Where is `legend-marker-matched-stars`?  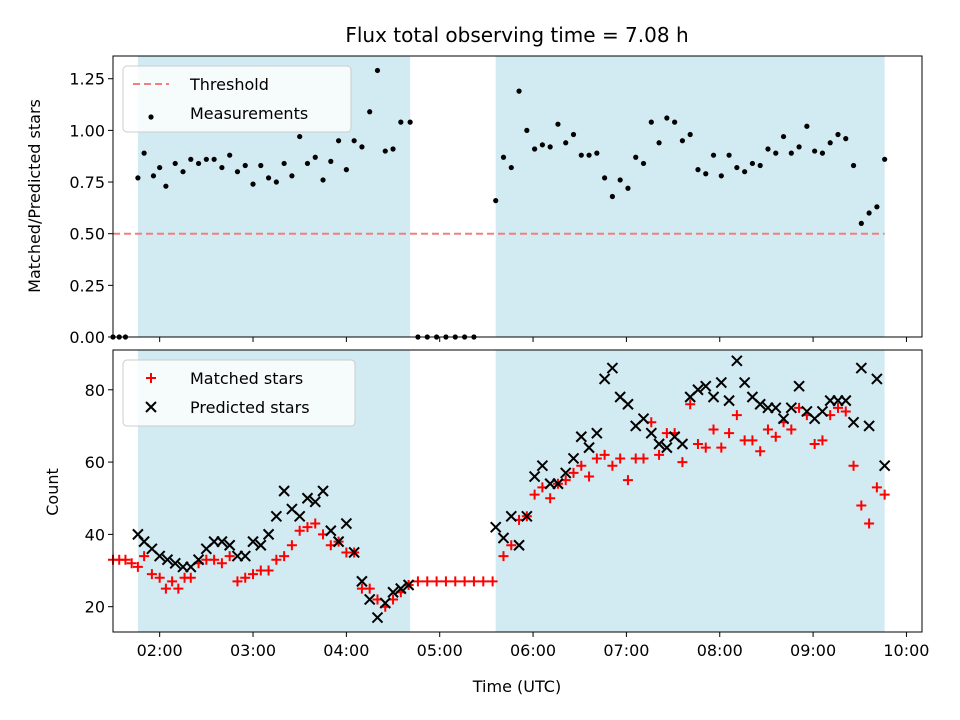
legend-marker-matched-stars is located at coordinates (151, 378).